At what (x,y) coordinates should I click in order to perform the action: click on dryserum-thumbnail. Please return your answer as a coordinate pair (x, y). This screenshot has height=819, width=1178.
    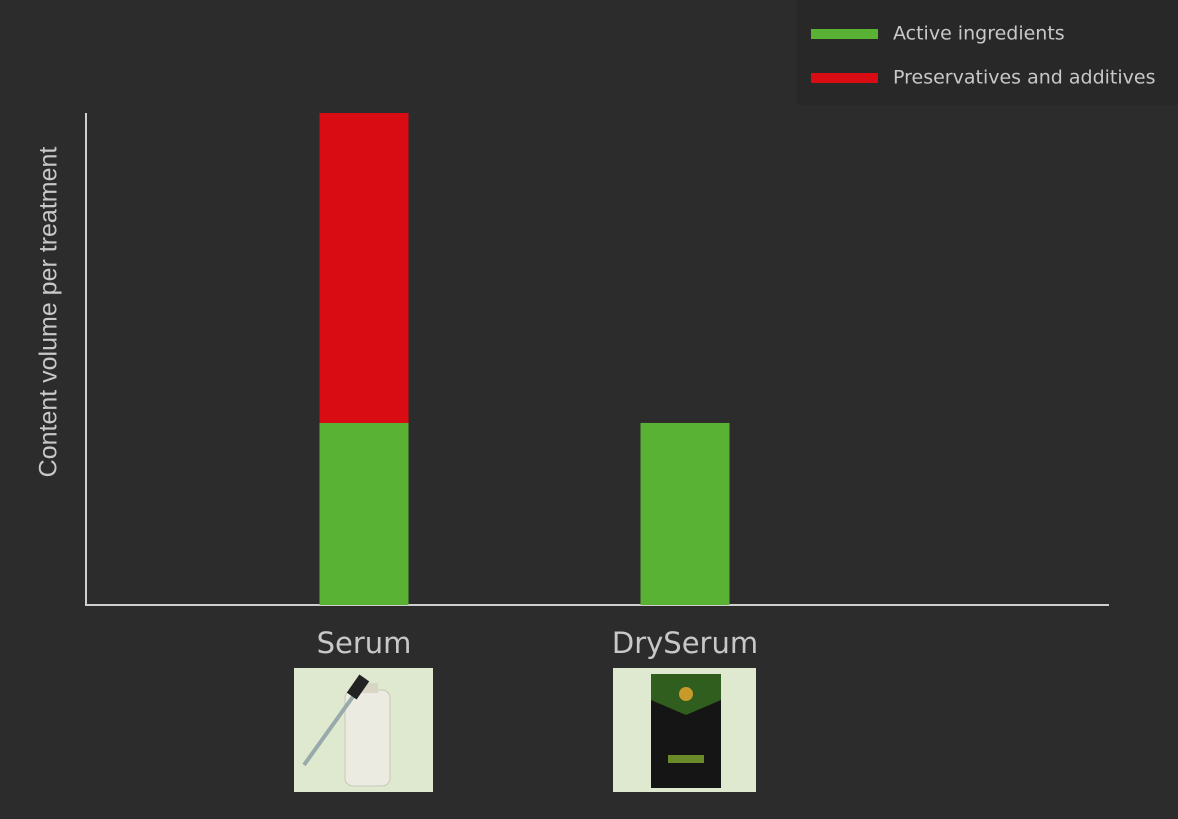
    Looking at the image, I should click on (684, 730).